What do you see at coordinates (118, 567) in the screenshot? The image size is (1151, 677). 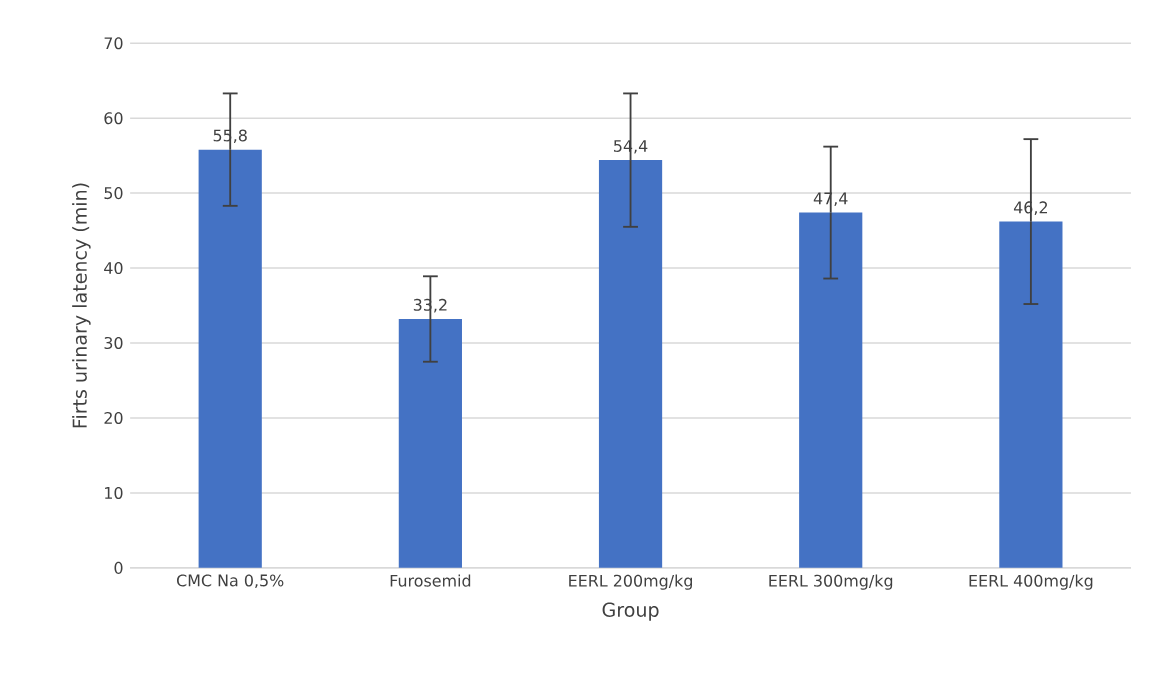 I see `y-tick-label: 0` at bounding box center [118, 567].